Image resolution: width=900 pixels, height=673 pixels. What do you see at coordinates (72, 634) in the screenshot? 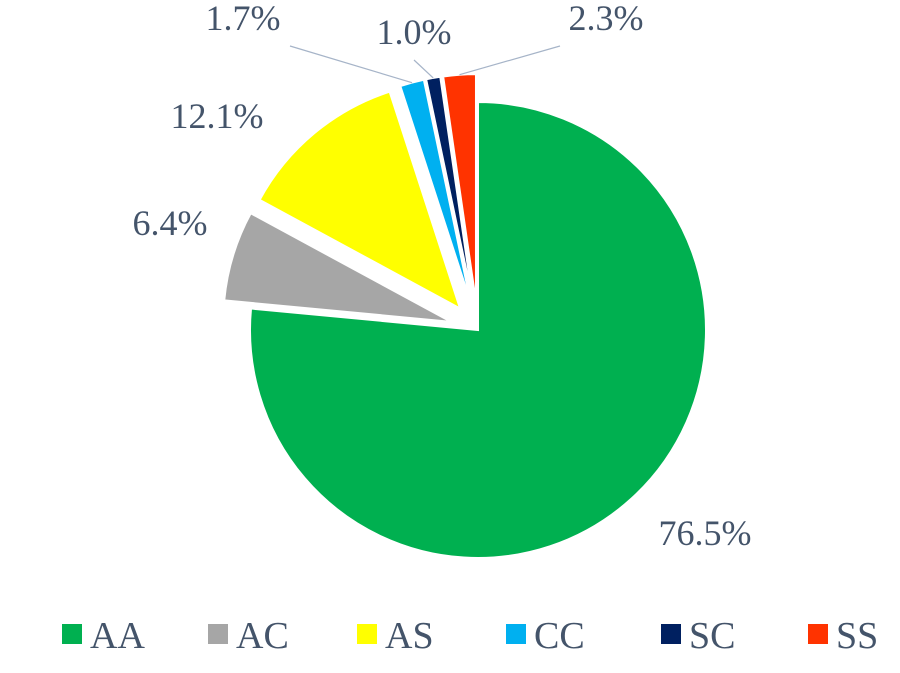
I see `legend-swatch-aa` at bounding box center [72, 634].